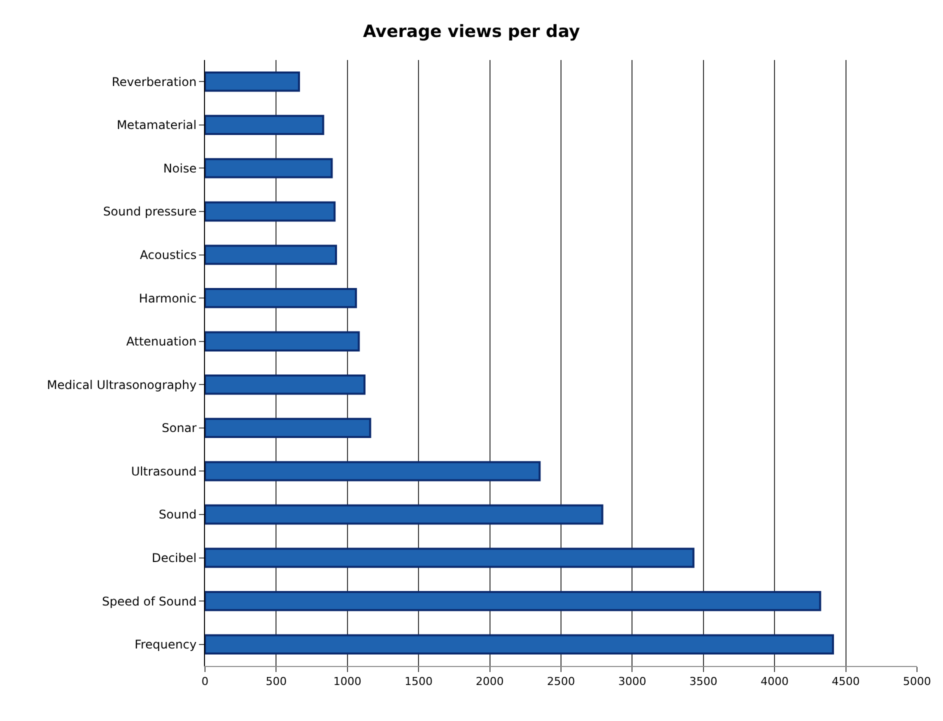 The width and height of the screenshot is (943, 721). I want to click on x-tick-label: 2500, so click(561, 681).